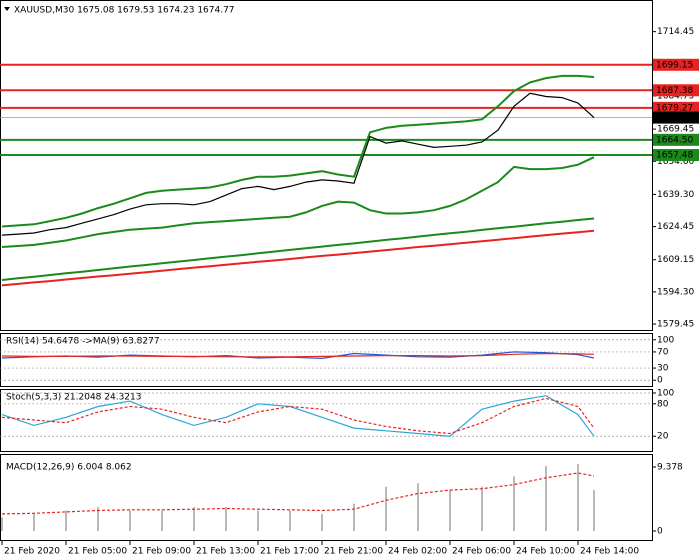 Image resolution: width=700 pixels, height=560 pixels. Describe the element at coordinates (663, 437) in the screenshot. I see `y-tick-label: 20` at that location.